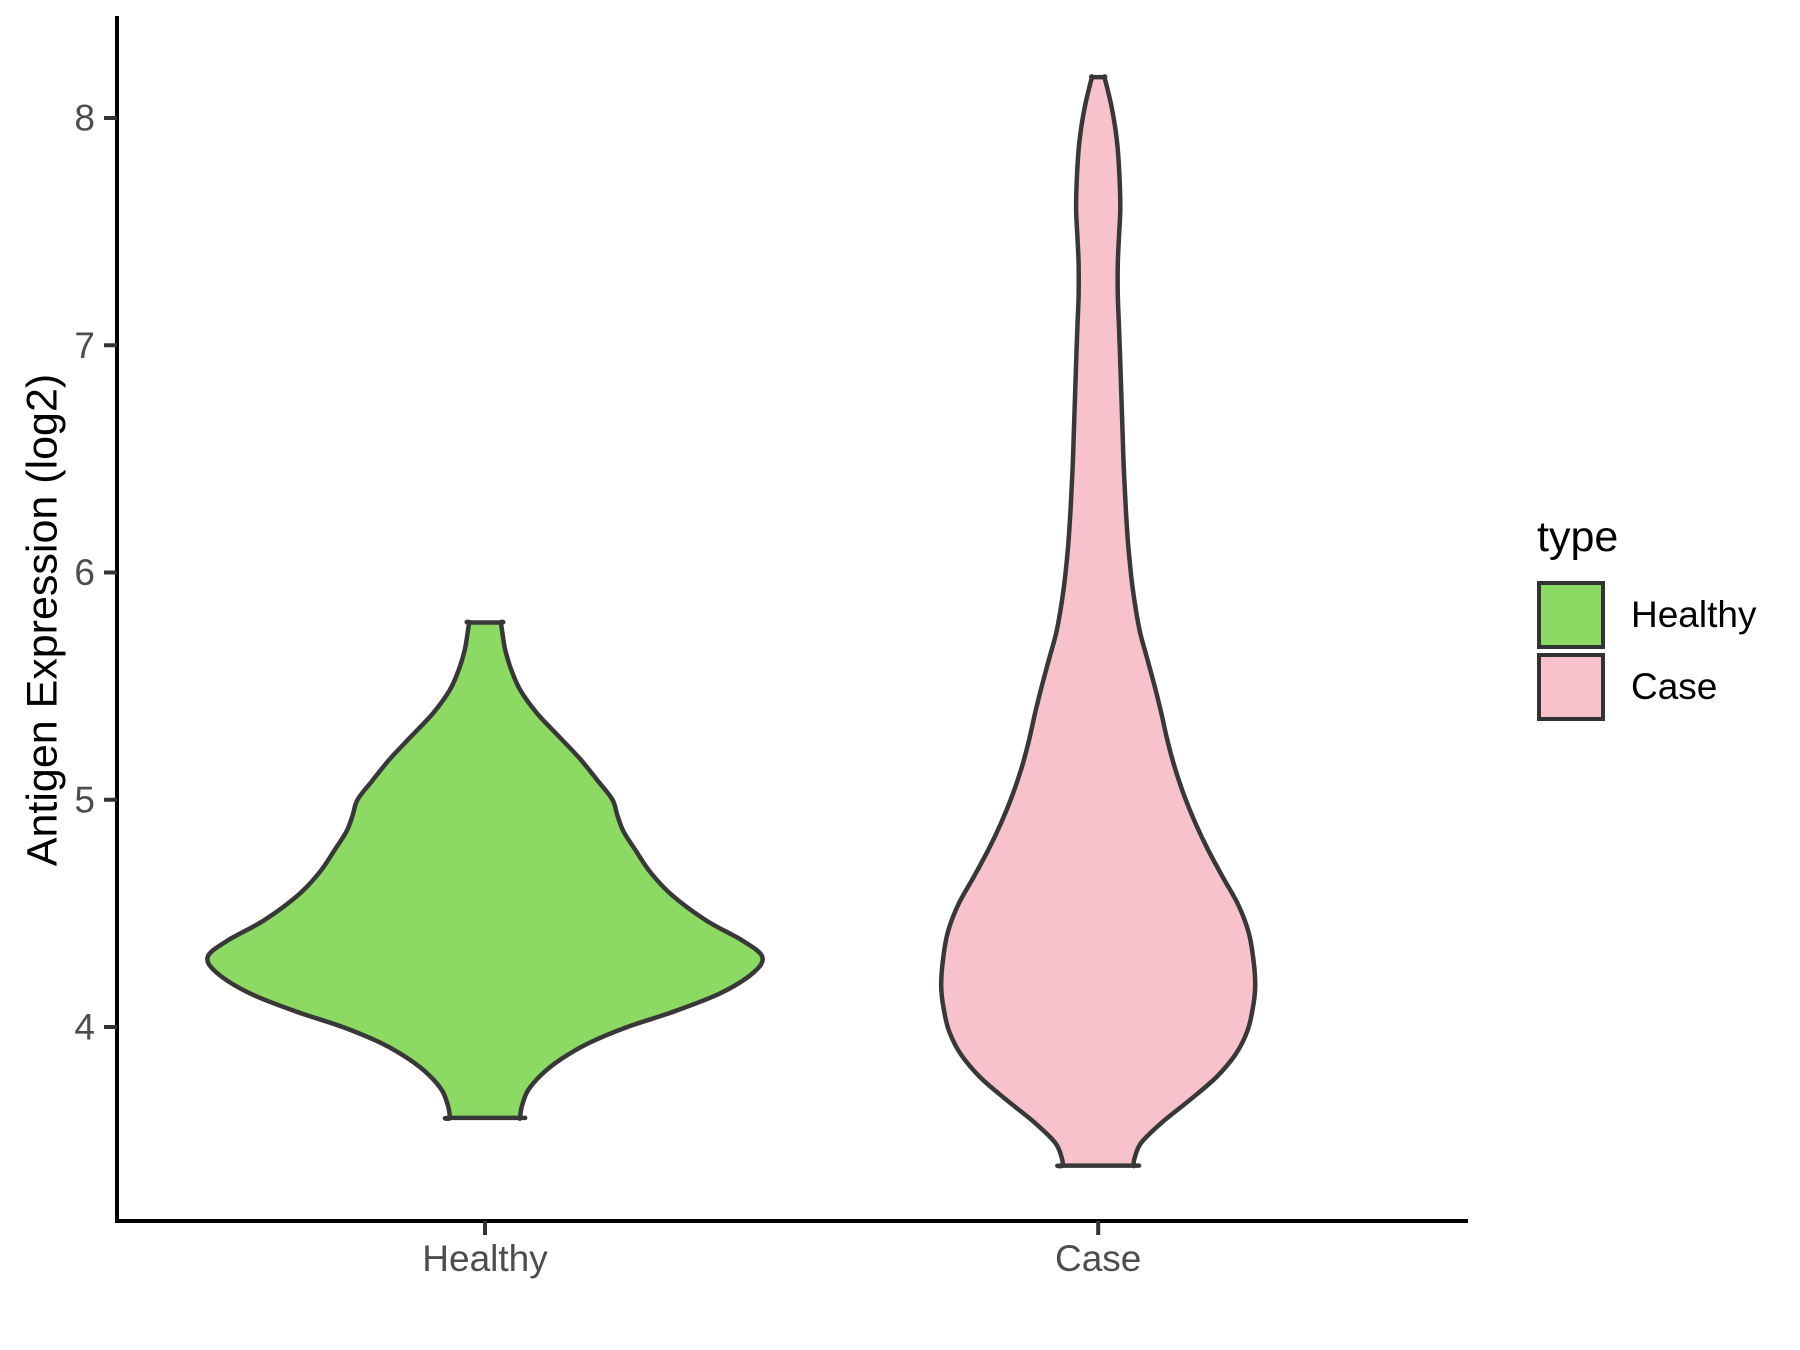  I want to click on legend-label-healthy: Healthy, so click(1694, 614).